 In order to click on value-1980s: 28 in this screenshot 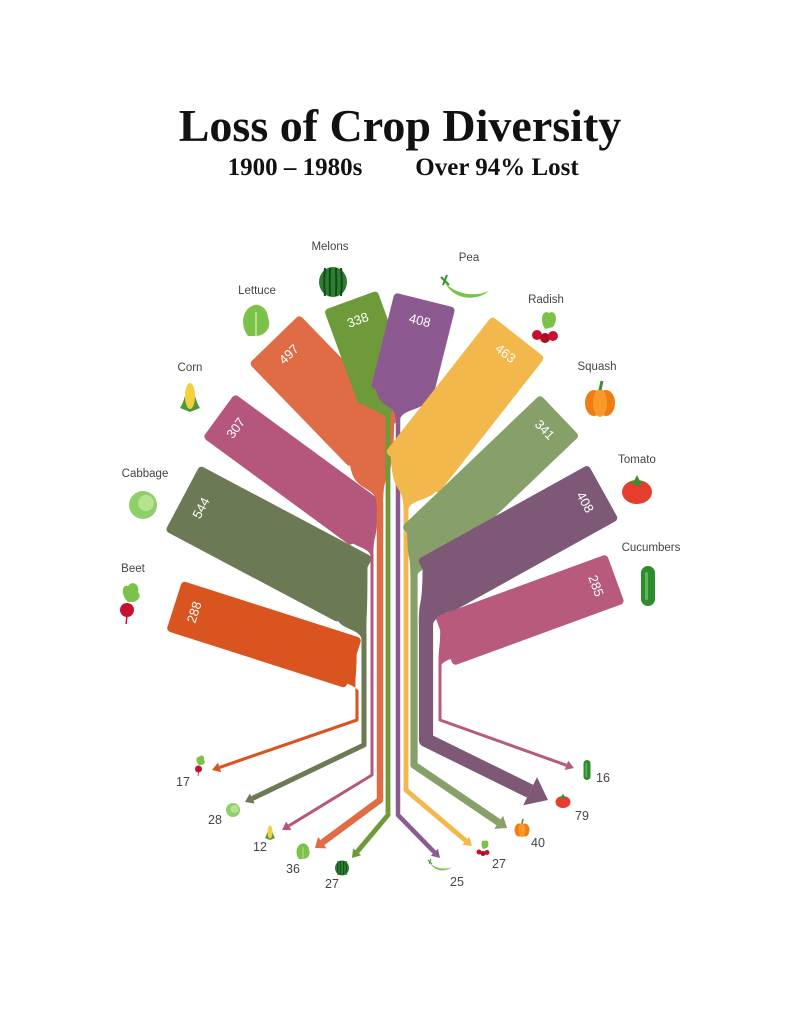, I will do `click(215, 820)`.